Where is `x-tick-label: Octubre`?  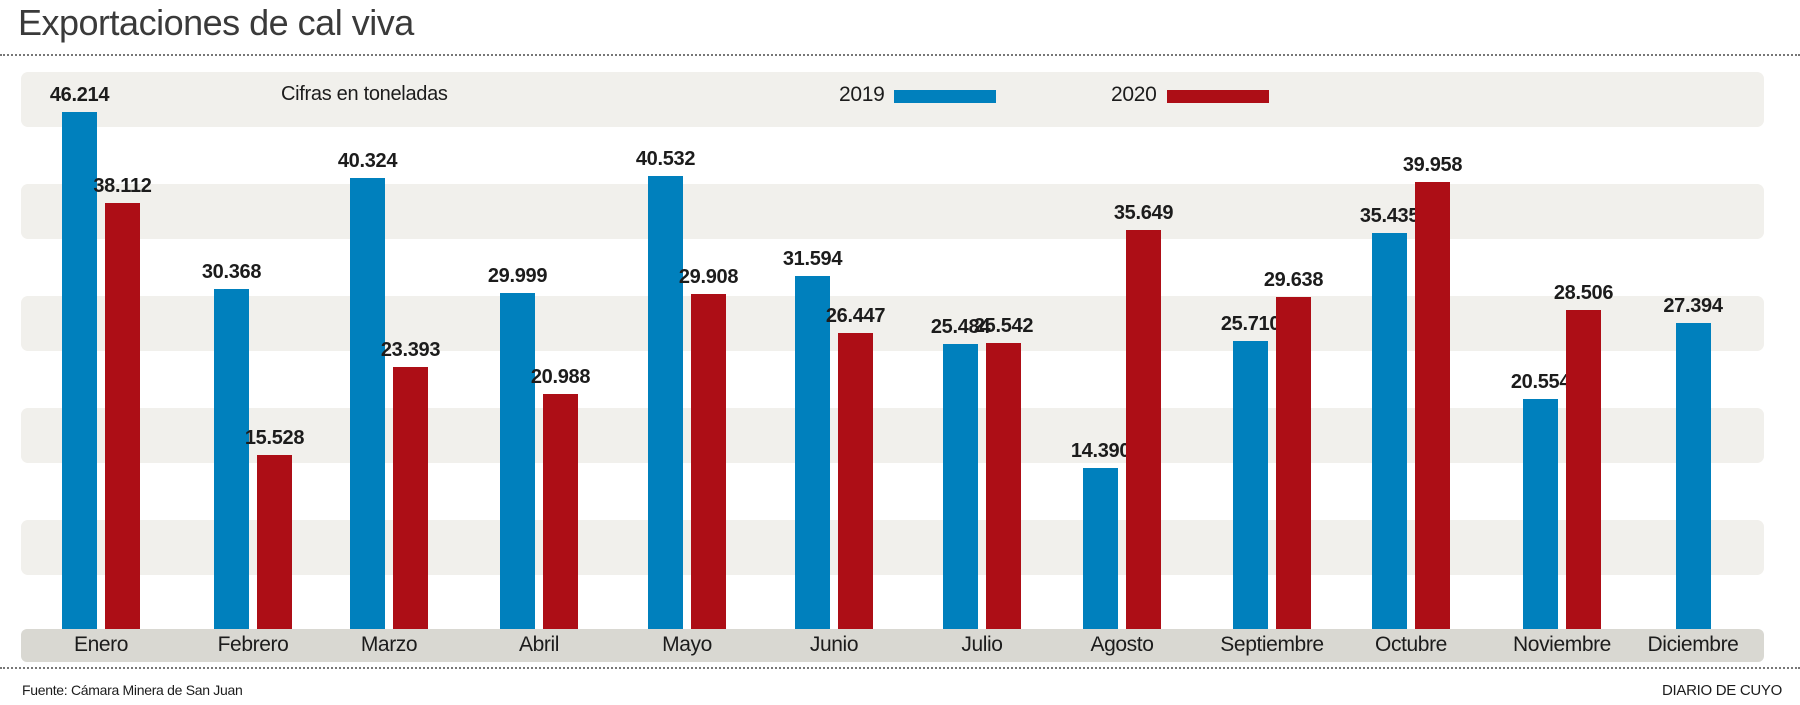 x-tick-label: Octubre is located at coordinates (1411, 644).